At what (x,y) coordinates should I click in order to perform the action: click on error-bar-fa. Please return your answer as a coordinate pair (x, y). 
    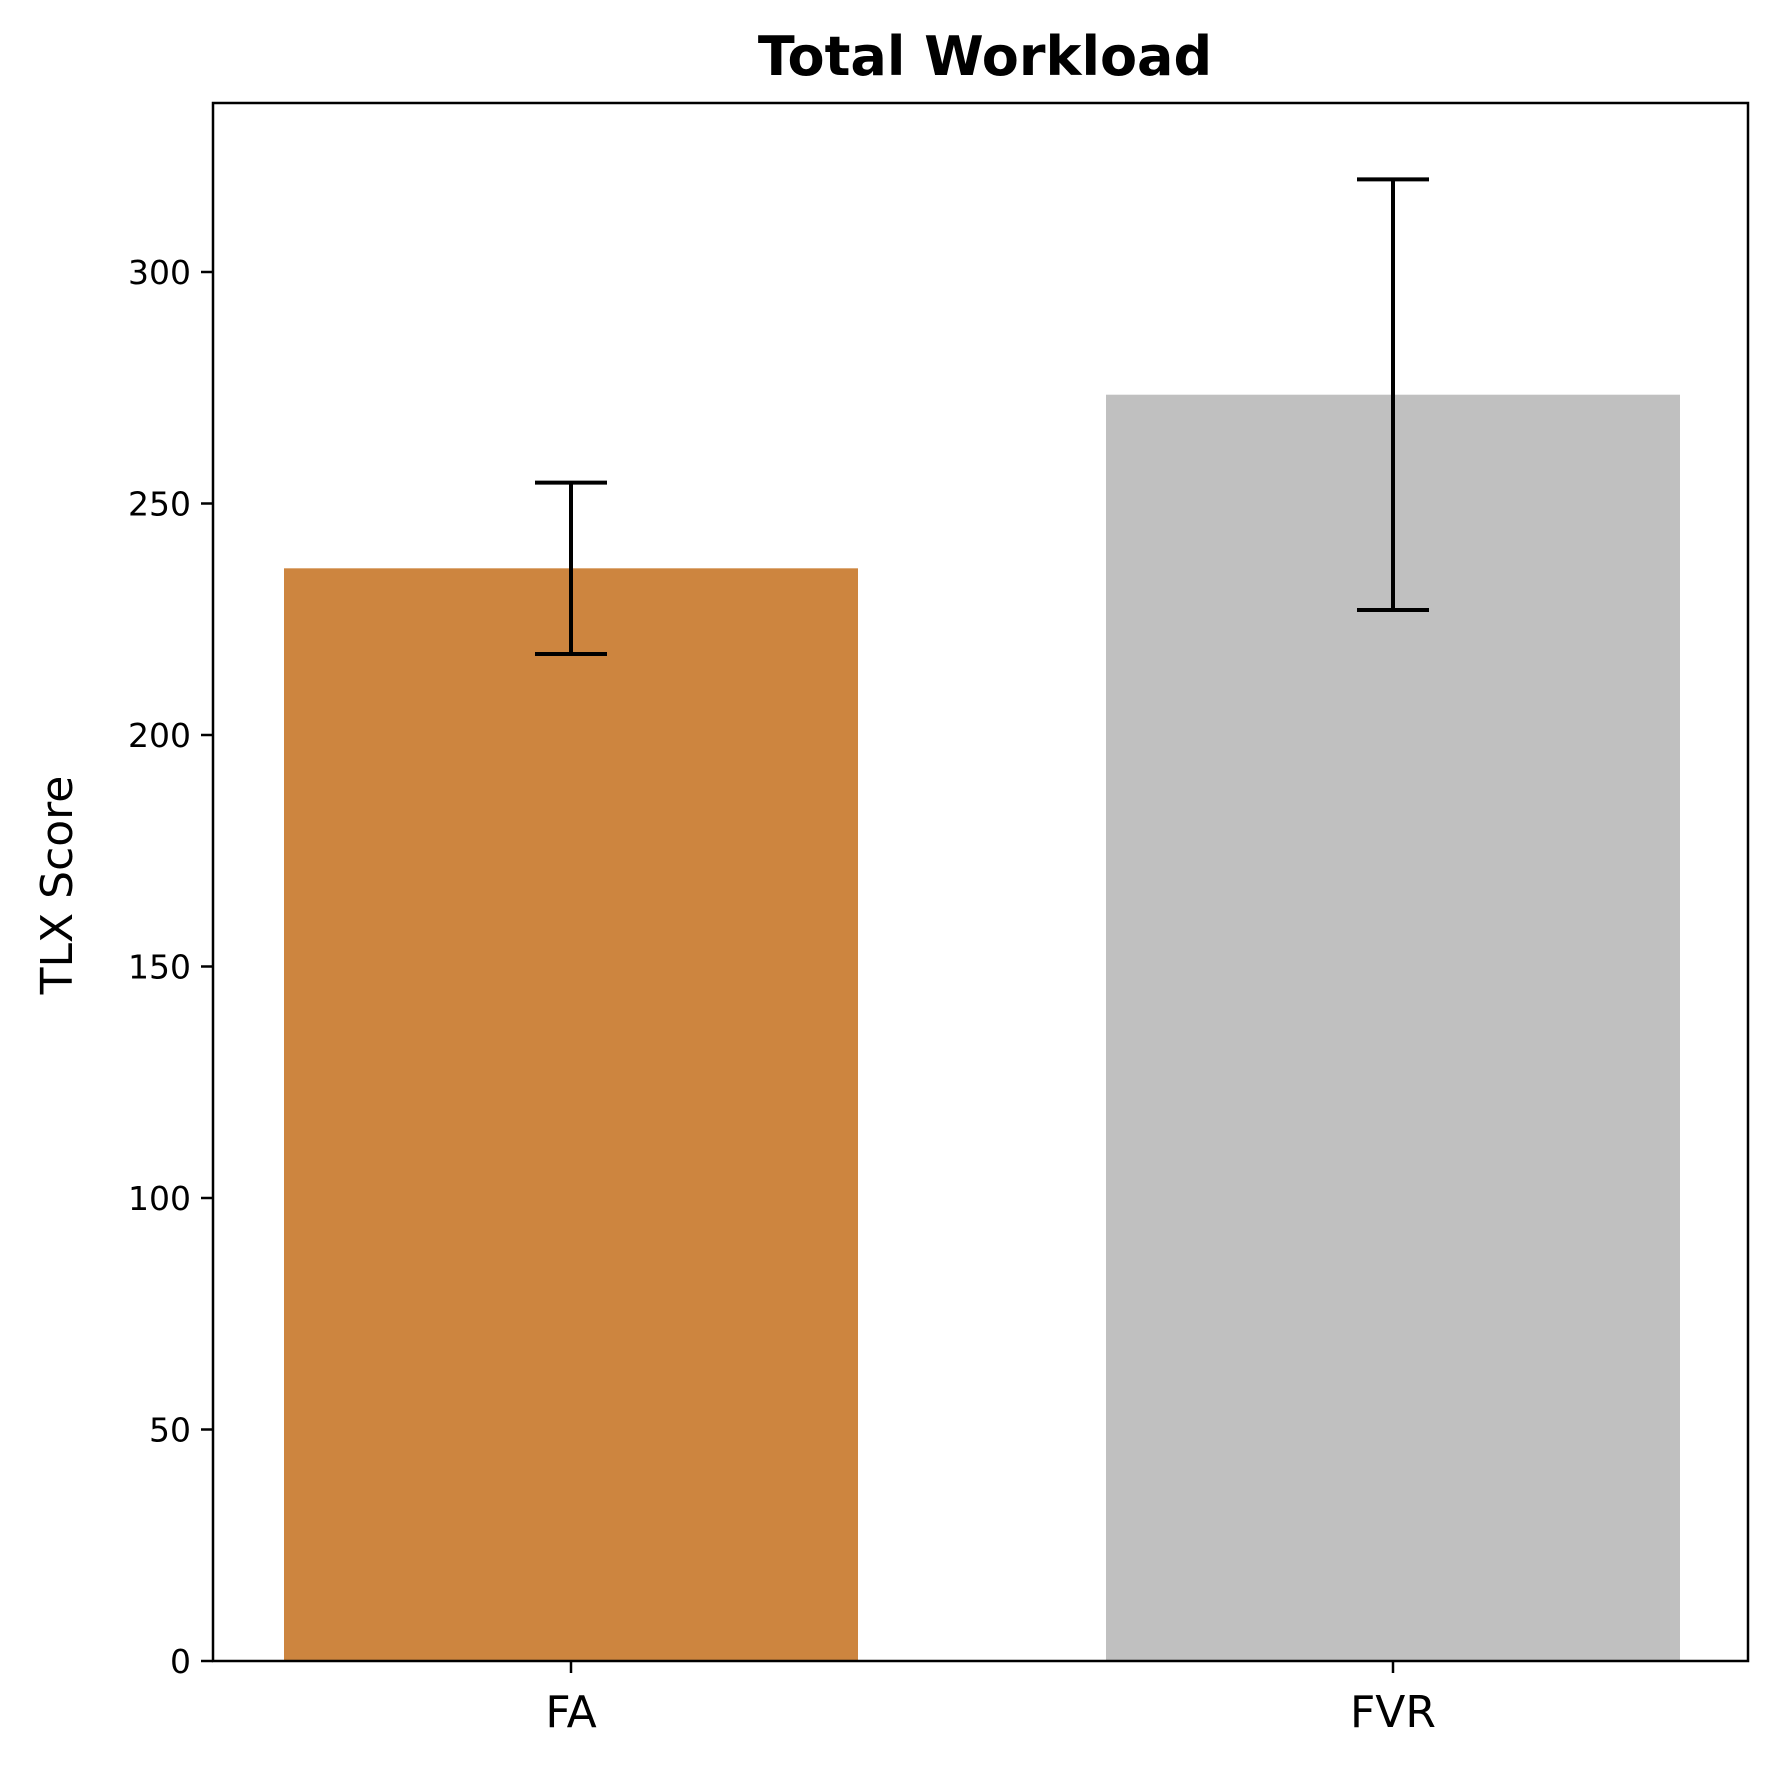
    Looking at the image, I should click on (571, 568).